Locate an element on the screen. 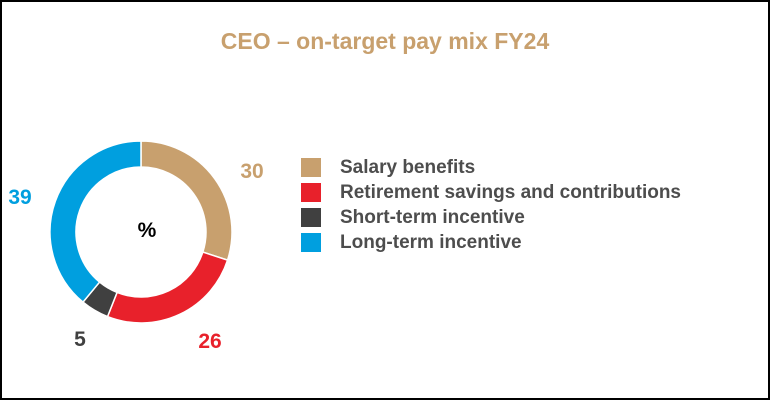 Image resolution: width=770 pixels, height=400 pixels. legend-item: Salary benefits is located at coordinates (491, 167).